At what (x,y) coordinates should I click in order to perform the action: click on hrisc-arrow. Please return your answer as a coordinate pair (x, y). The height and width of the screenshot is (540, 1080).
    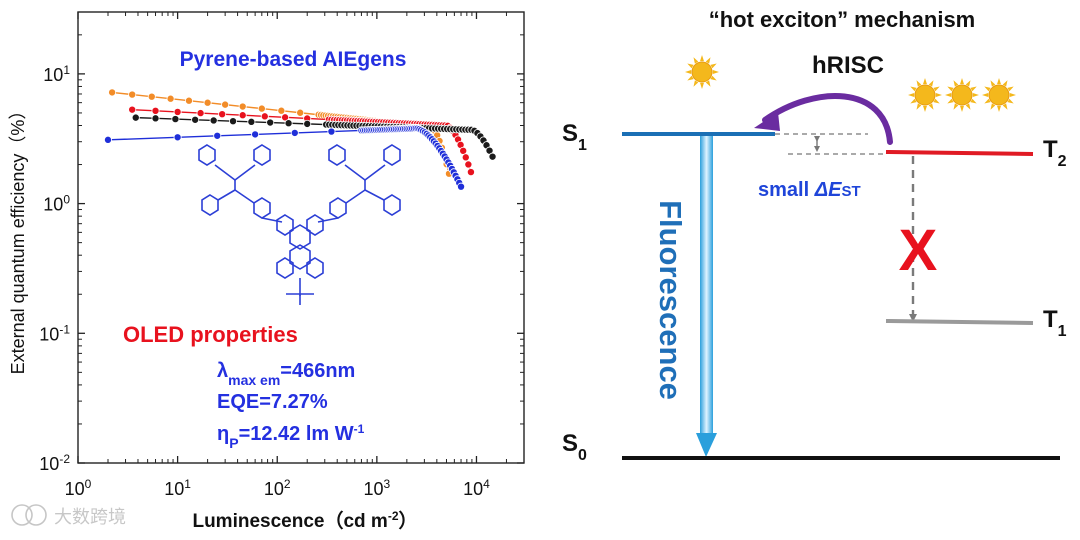
    Looking at the image, I should click on (827, 119).